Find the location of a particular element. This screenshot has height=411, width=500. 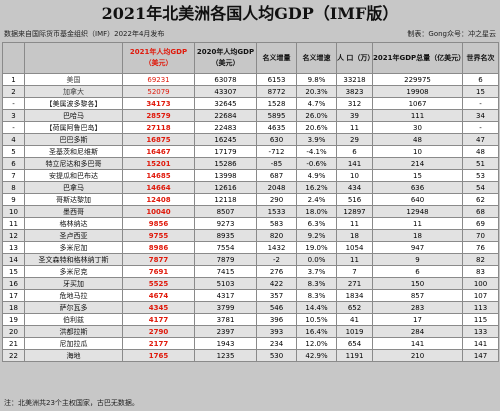

cell-pc2020: 7415 is located at coordinates (225, 271).